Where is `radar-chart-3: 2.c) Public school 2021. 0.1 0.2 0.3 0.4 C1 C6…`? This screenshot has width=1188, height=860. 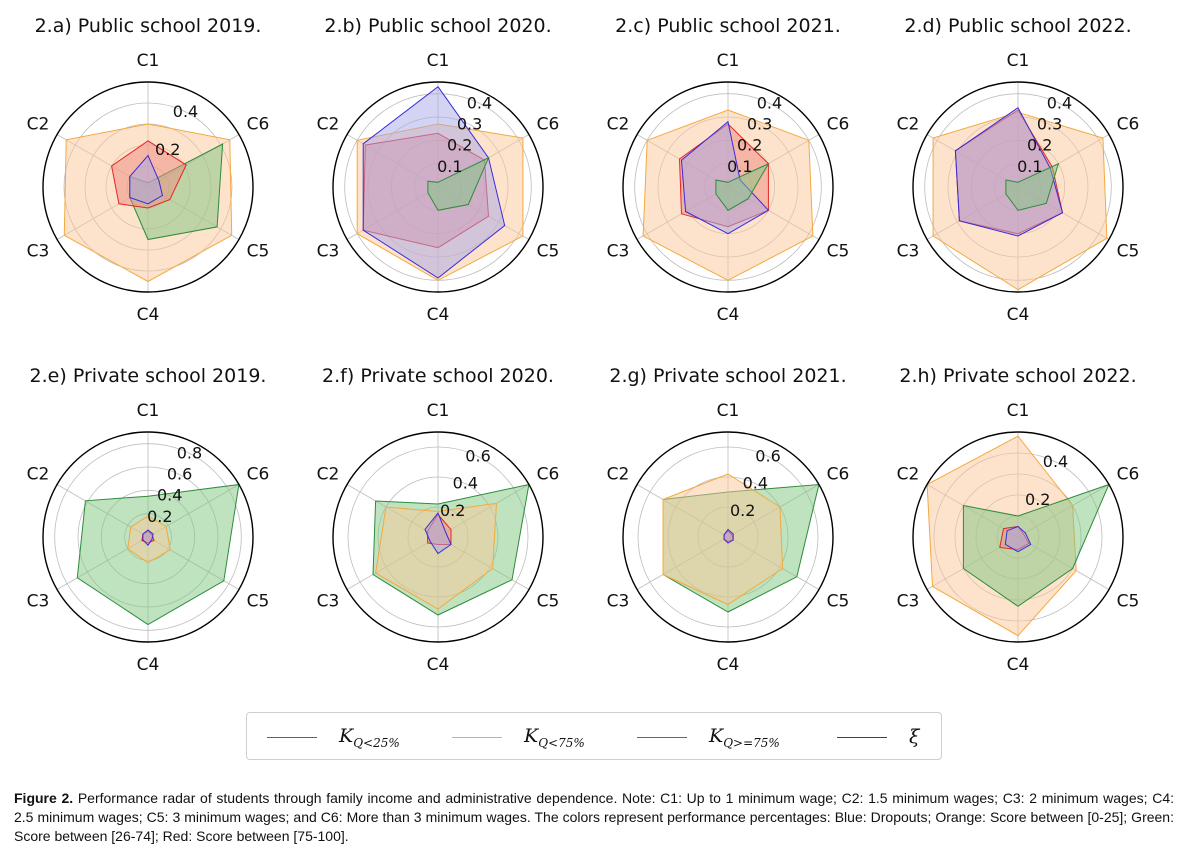
radar-chart-3: 2.c) Public school 2021. 0.1 0.2 0.3 0.4 C1 C6… is located at coordinates (728, 170).